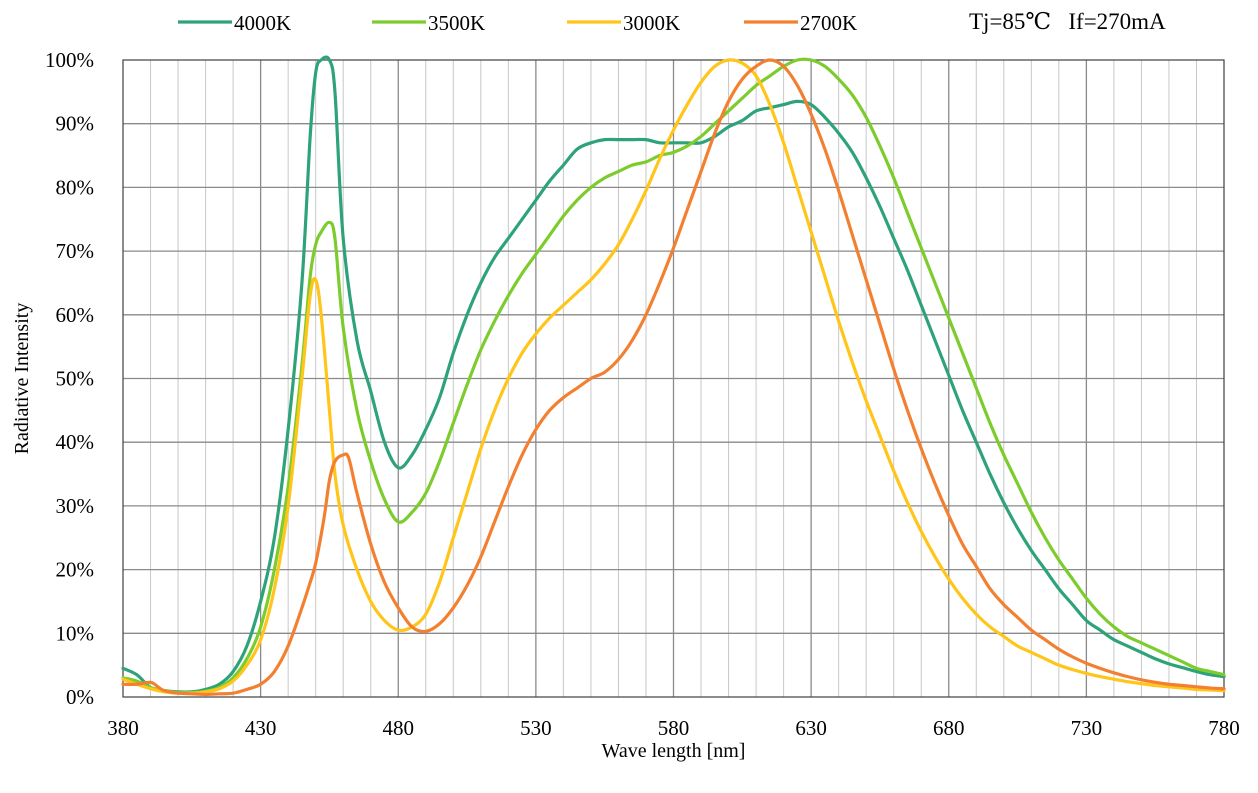 Image resolution: width=1258 pixels, height=793 pixels. Describe the element at coordinates (1087, 728) in the screenshot. I see `x-tick-label: 730` at that location.